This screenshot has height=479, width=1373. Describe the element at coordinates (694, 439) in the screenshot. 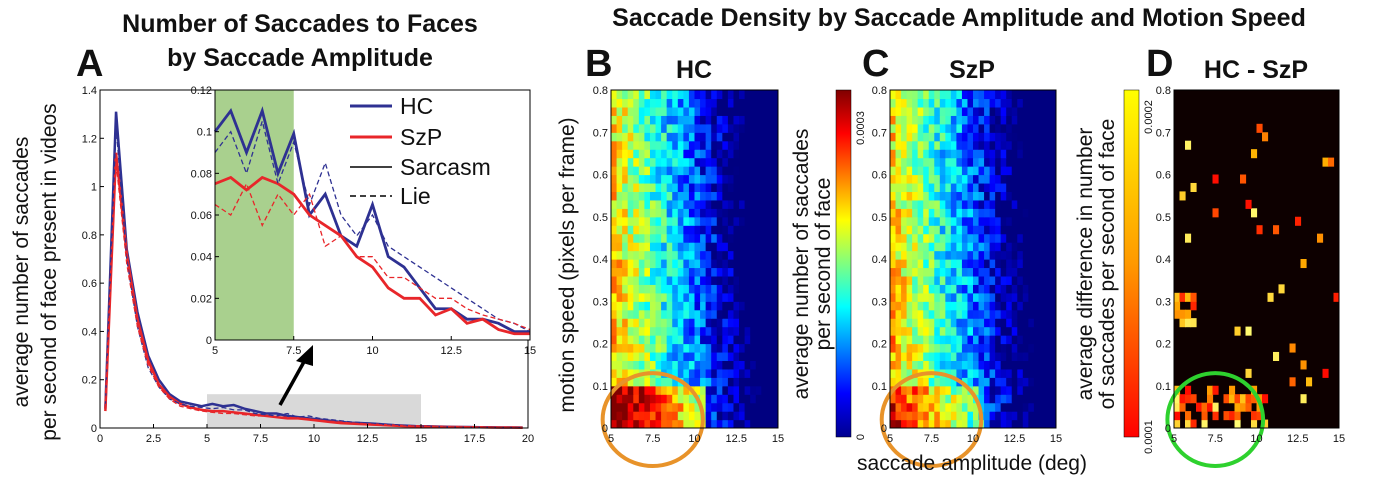

I see `x-tick-label: 10` at that location.